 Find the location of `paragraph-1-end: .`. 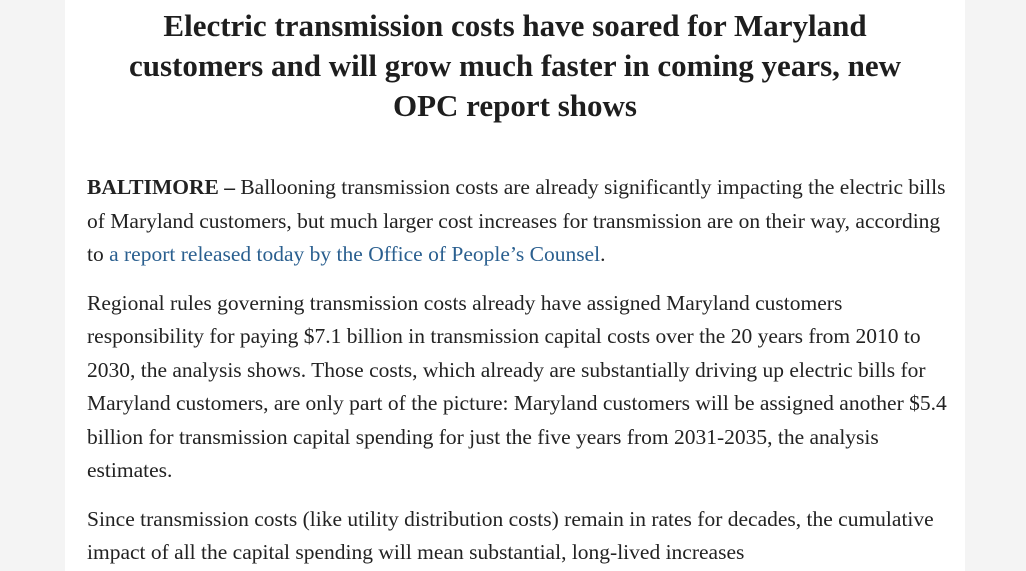

paragraph-1-end: . is located at coordinates (603, 254).